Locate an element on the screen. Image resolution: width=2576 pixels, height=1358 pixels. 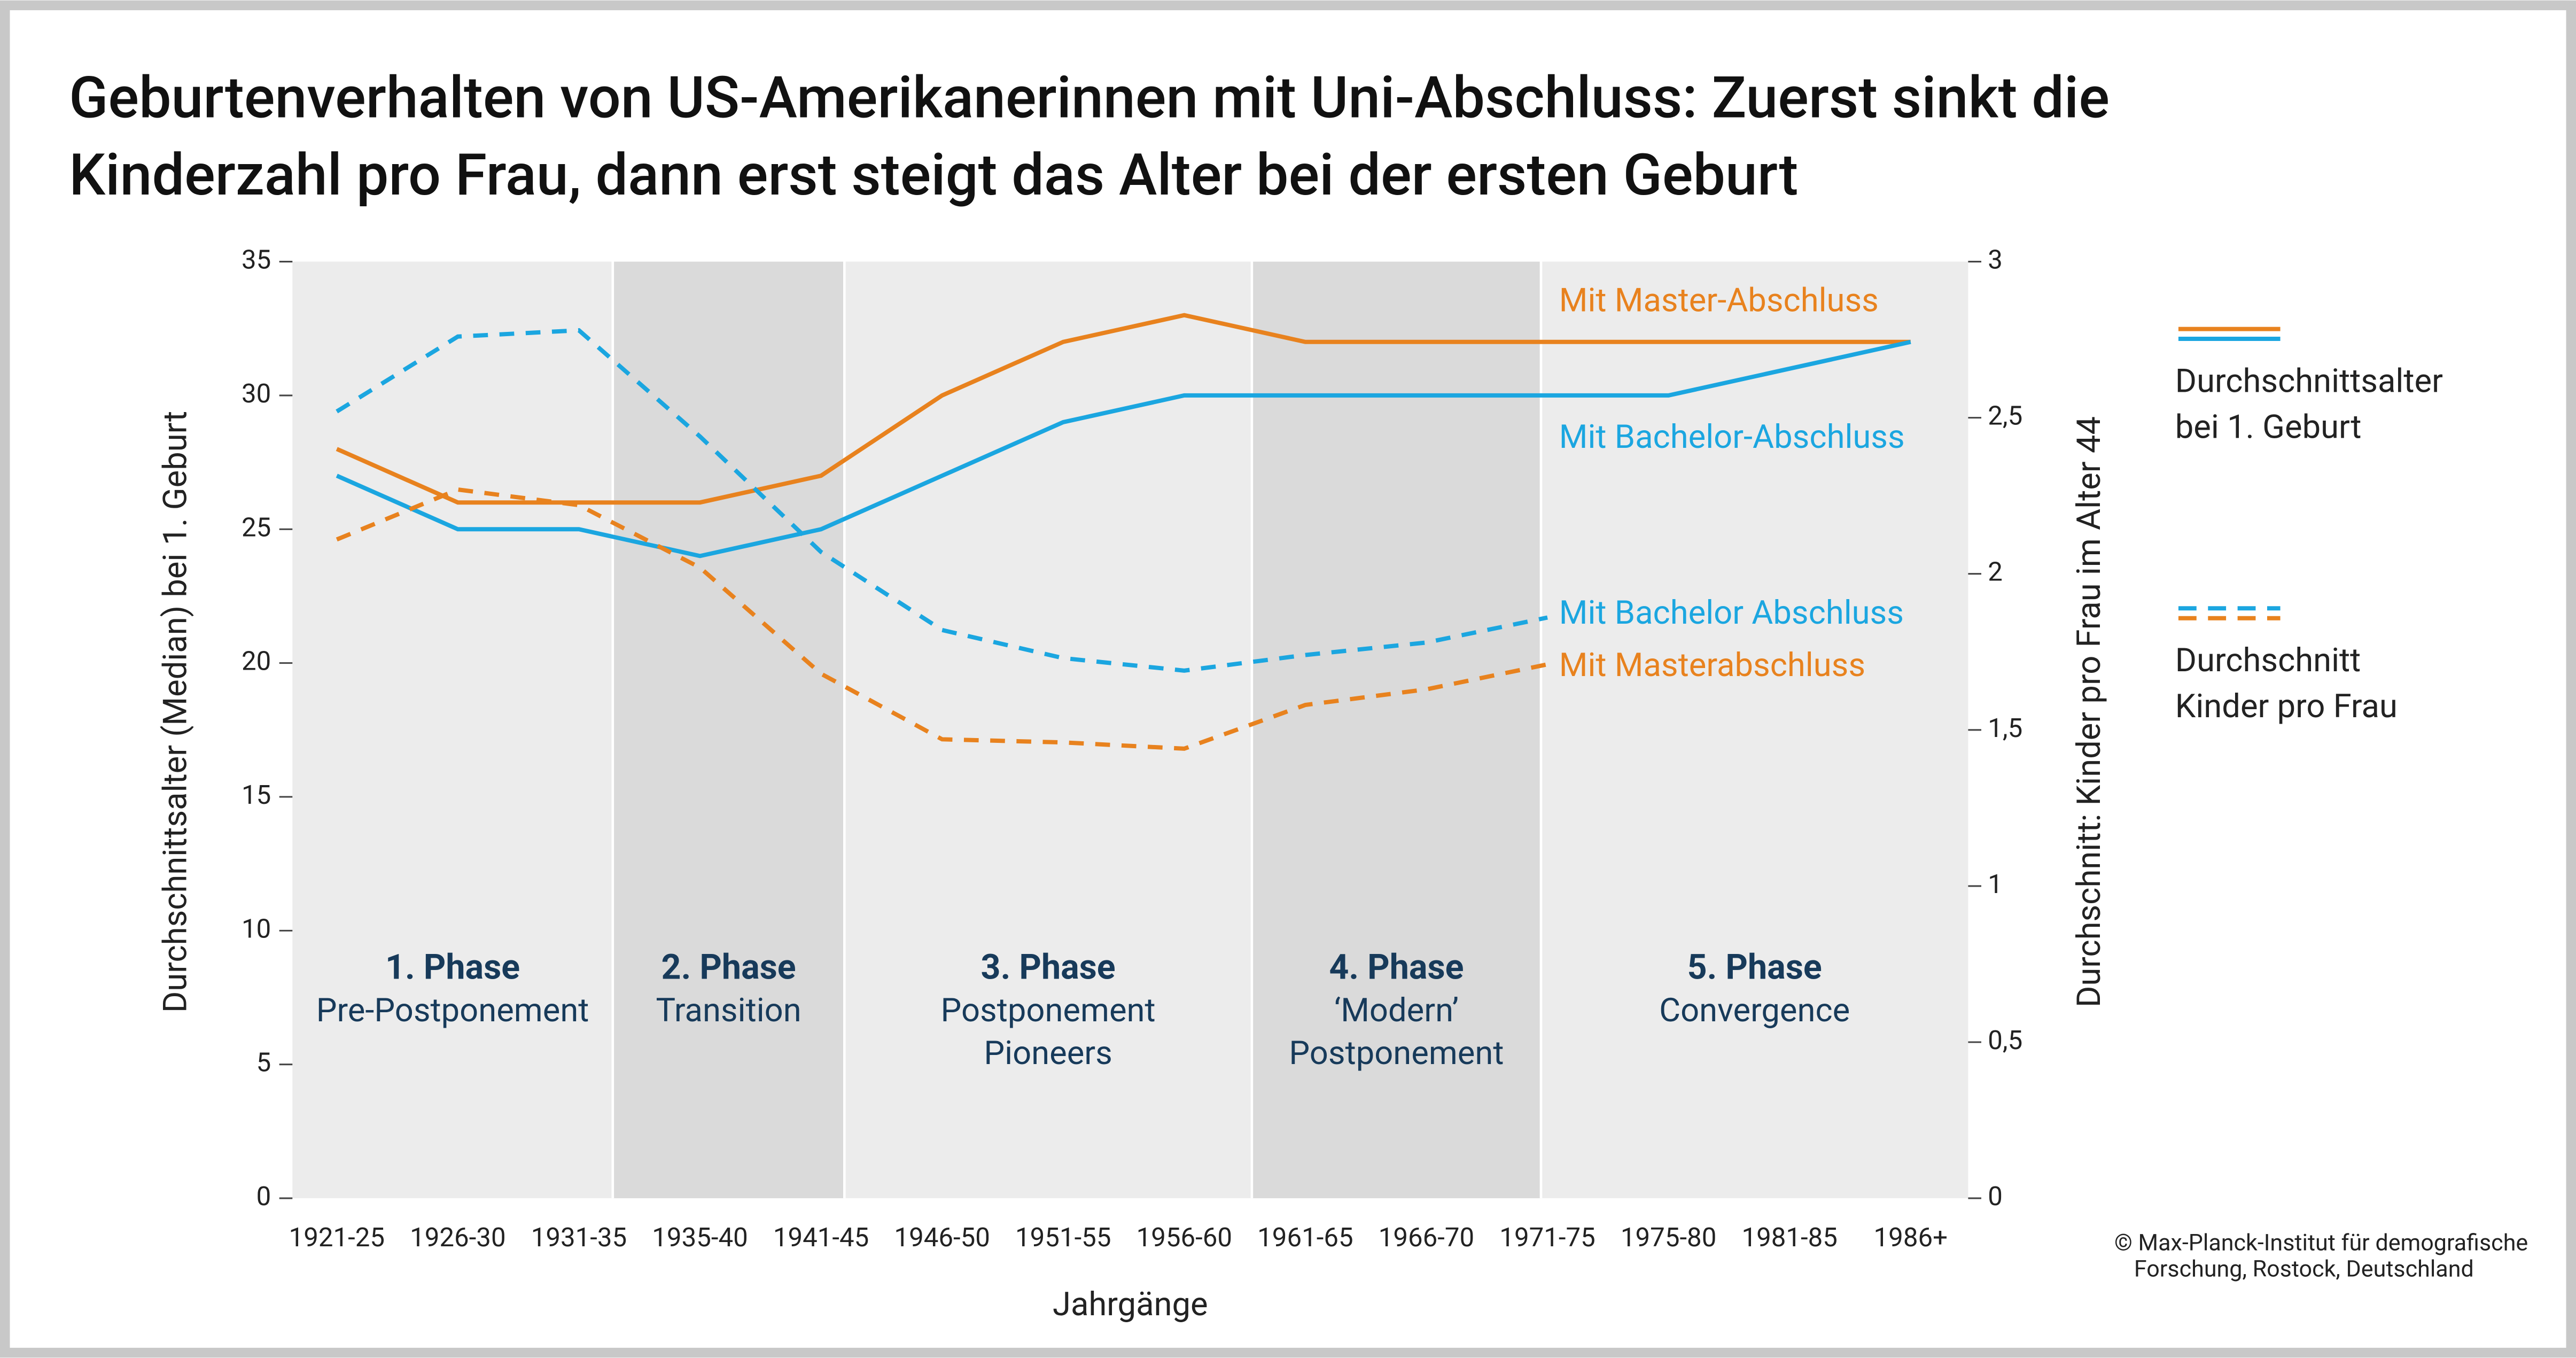
x-tick-label: 1931-35 is located at coordinates (579, 1237).